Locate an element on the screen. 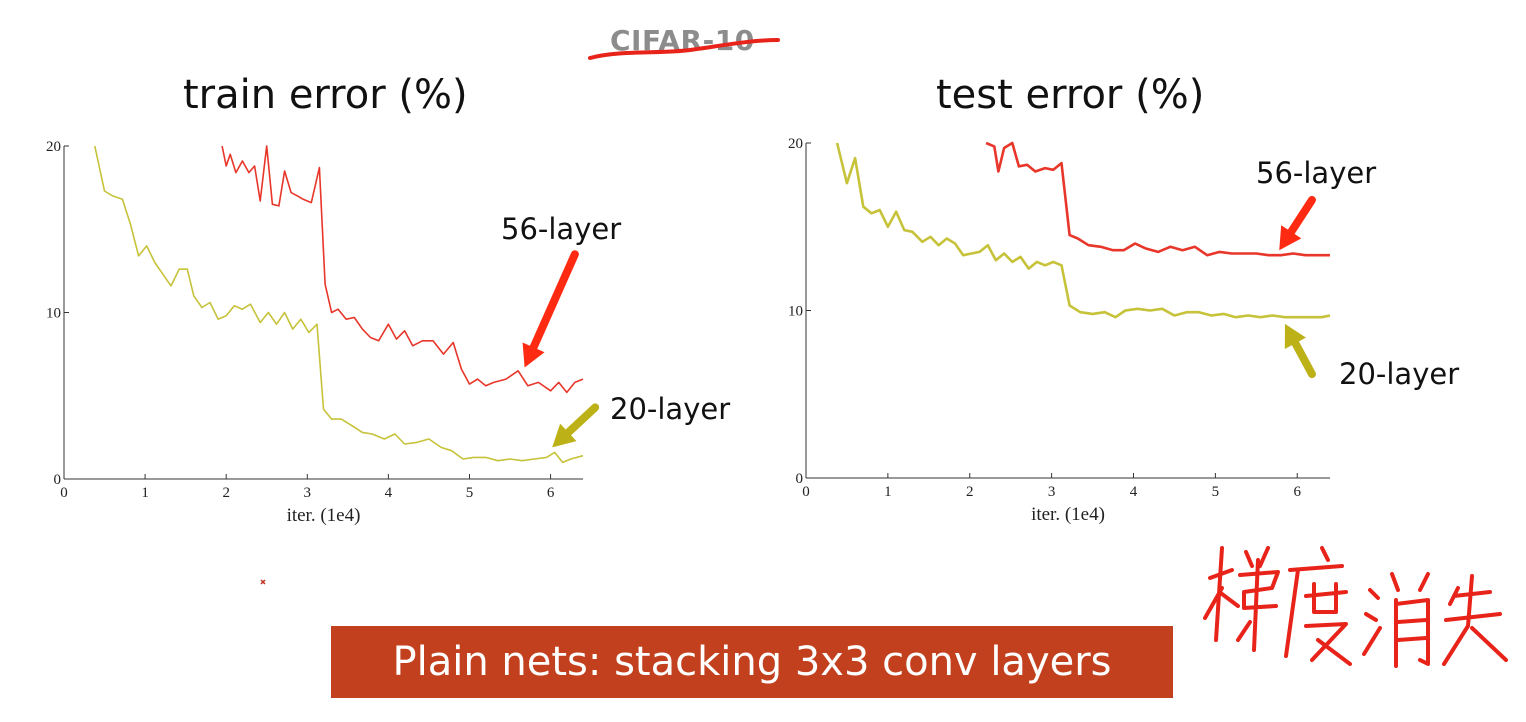 Image resolution: width=1526 pixels, height=722 pixels. test-y-tick-label: 10 is located at coordinates (795, 312).